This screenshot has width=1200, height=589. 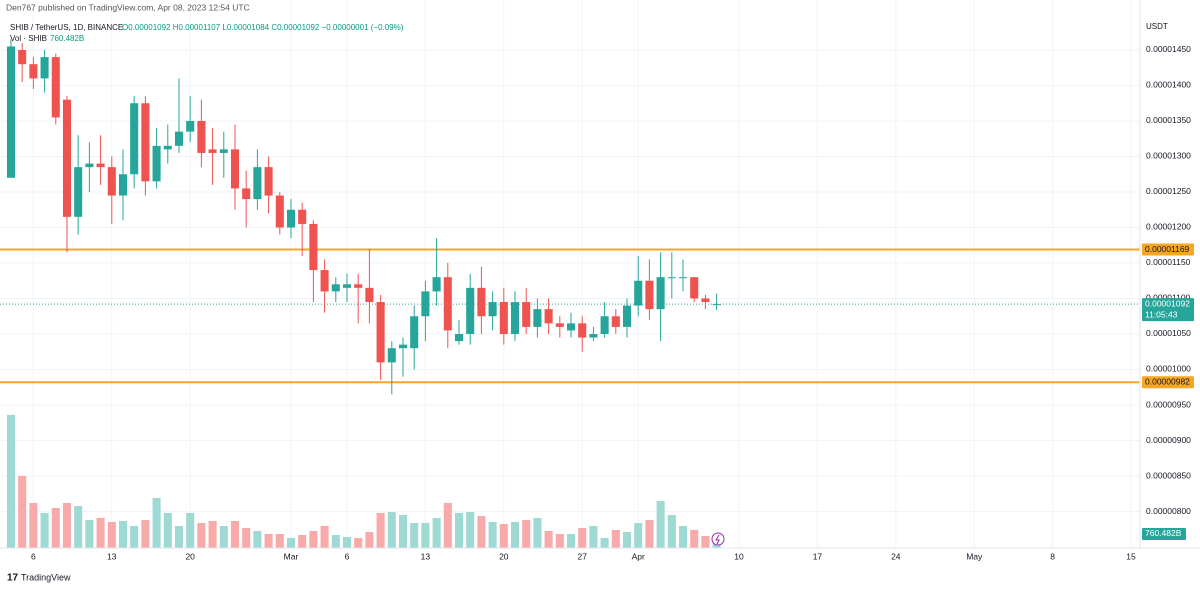 I want to click on x-tick-label: 13, so click(x=112, y=556).